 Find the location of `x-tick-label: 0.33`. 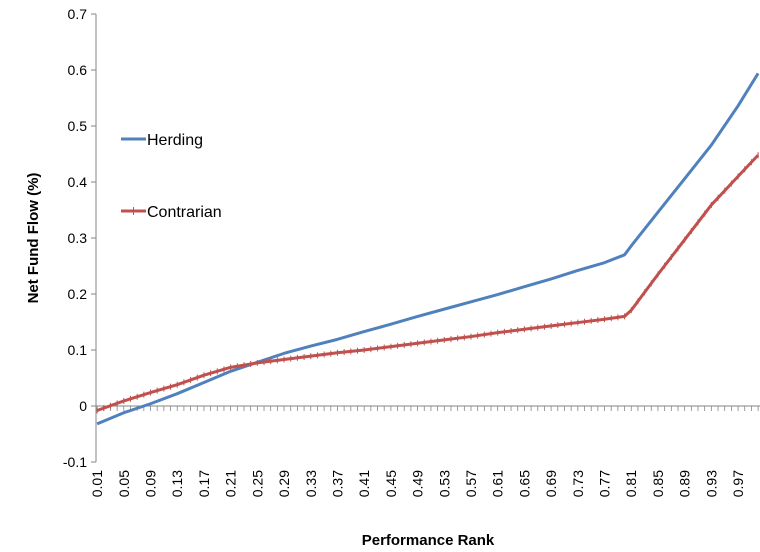

x-tick-label: 0.33 is located at coordinates (311, 483).